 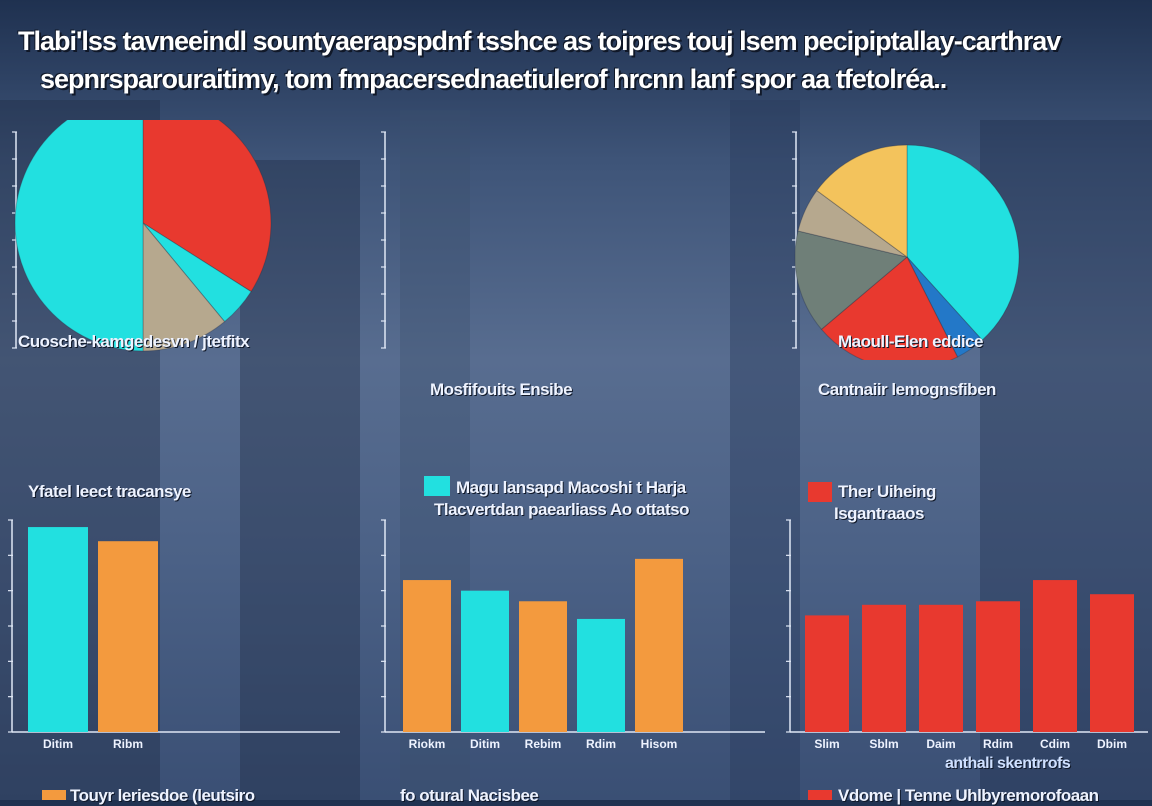 I want to click on bar-chart-2-legend-swatch, so click(x=437, y=486).